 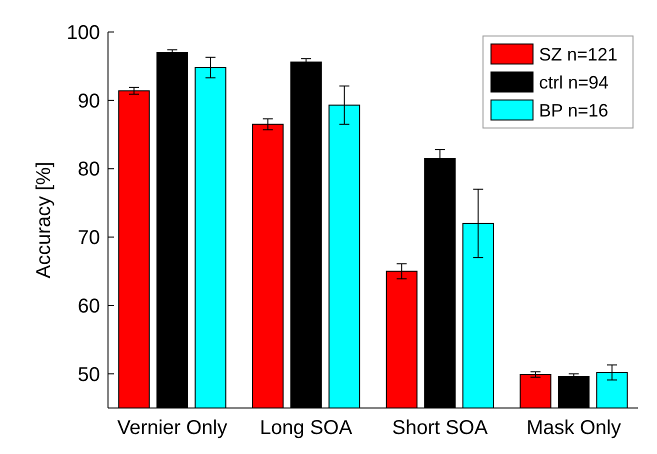 I want to click on x-tick-label: Short SOA, so click(x=440, y=428).